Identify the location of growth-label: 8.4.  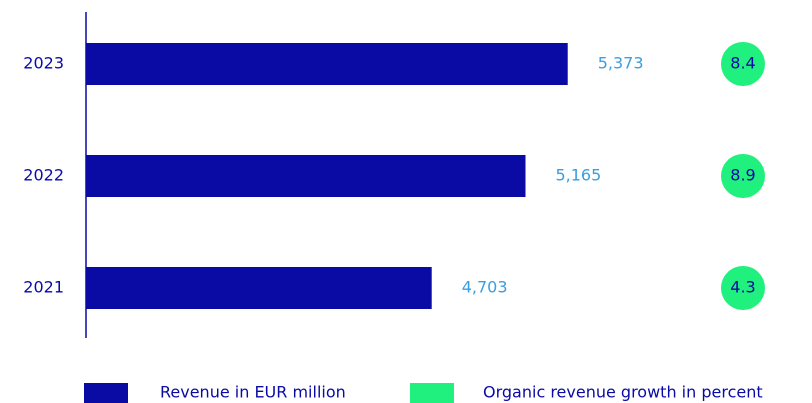
(742, 63).